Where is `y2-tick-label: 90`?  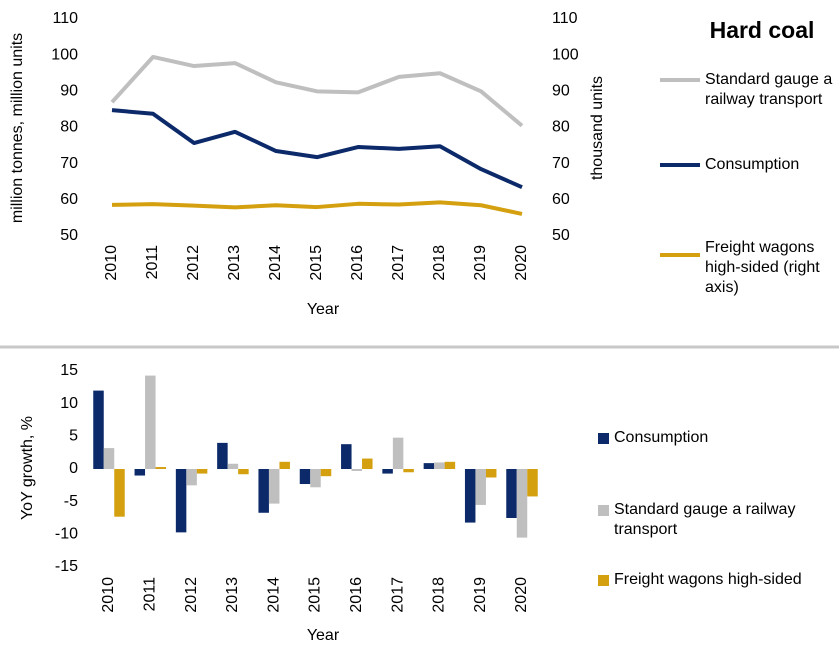 y2-tick-label: 90 is located at coordinates (561, 91).